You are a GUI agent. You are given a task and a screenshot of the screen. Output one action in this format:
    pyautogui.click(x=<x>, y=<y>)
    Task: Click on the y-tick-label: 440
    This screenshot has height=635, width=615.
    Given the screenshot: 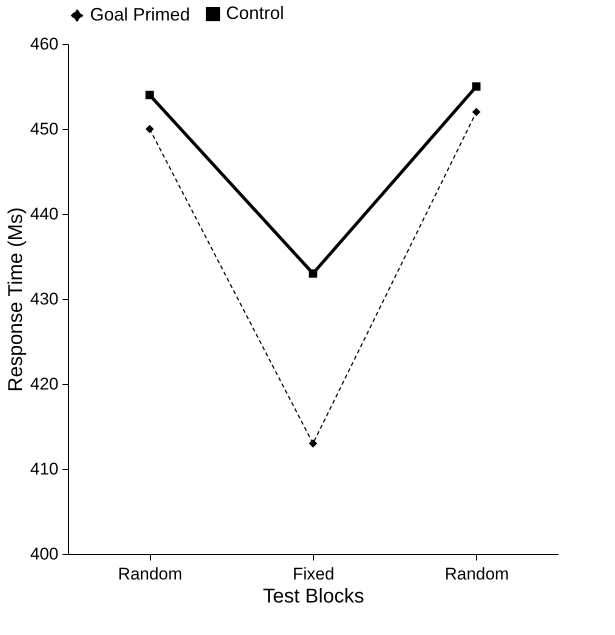 What is the action you would take?
    pyautogui.click(x=44, y=214)
    